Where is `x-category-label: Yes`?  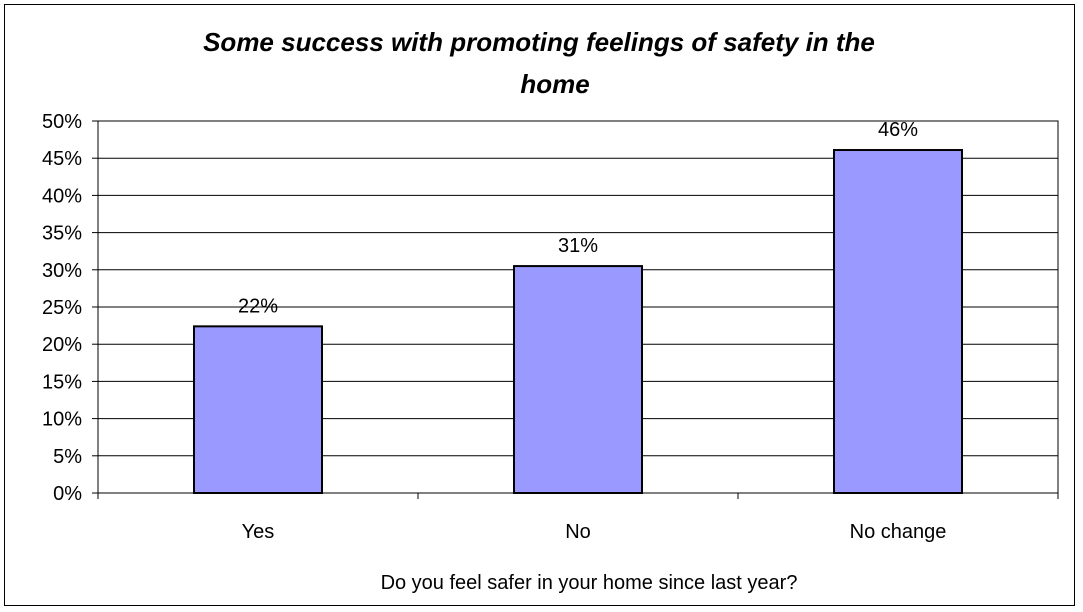
x-category-label: Yes is located at coordinates (258, 532).